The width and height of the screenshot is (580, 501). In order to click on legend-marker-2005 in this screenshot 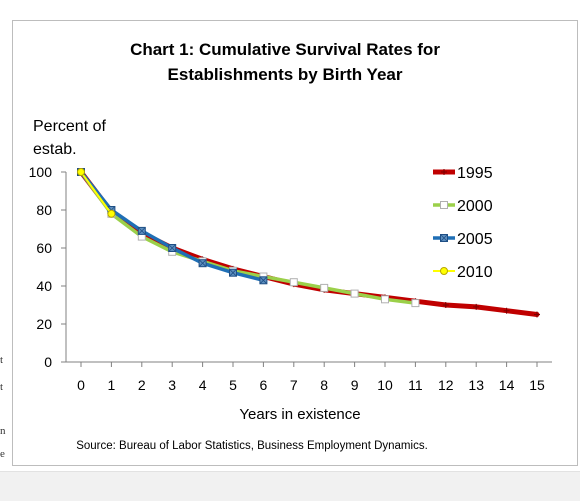, I will do `click(444, 238)`.